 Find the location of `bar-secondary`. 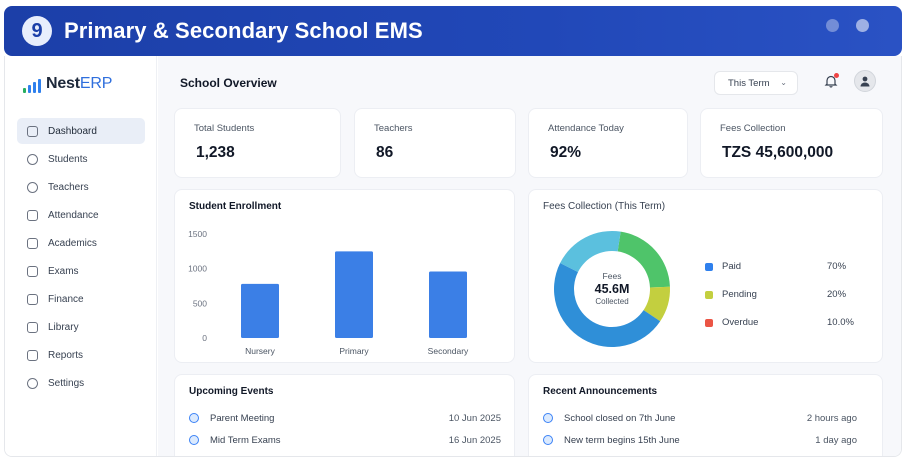

bar-secondary is located at coordinates (448, 304).